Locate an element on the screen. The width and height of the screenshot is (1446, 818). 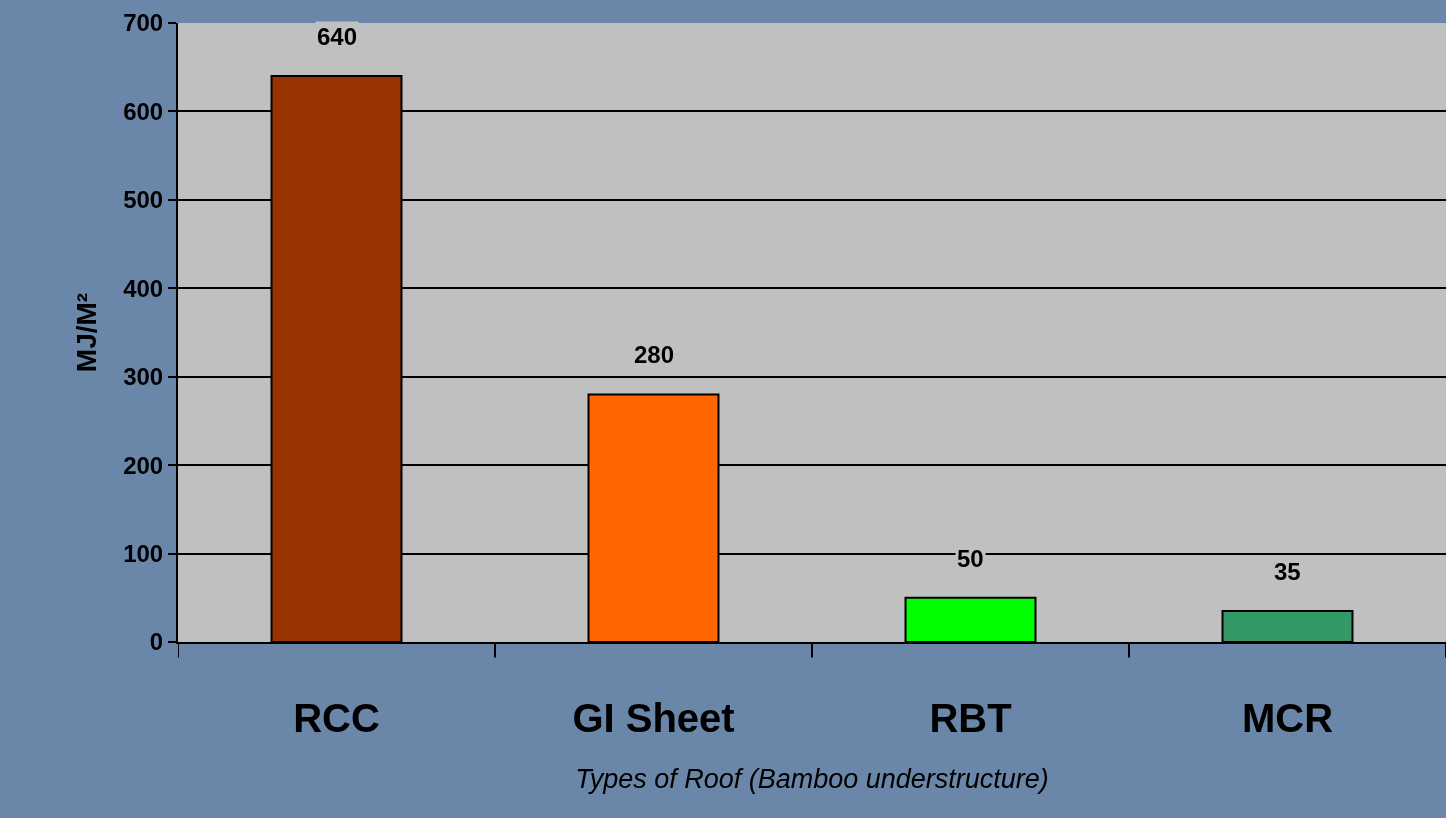
y-tick-label: 100 is located at coordinates (143, 553).